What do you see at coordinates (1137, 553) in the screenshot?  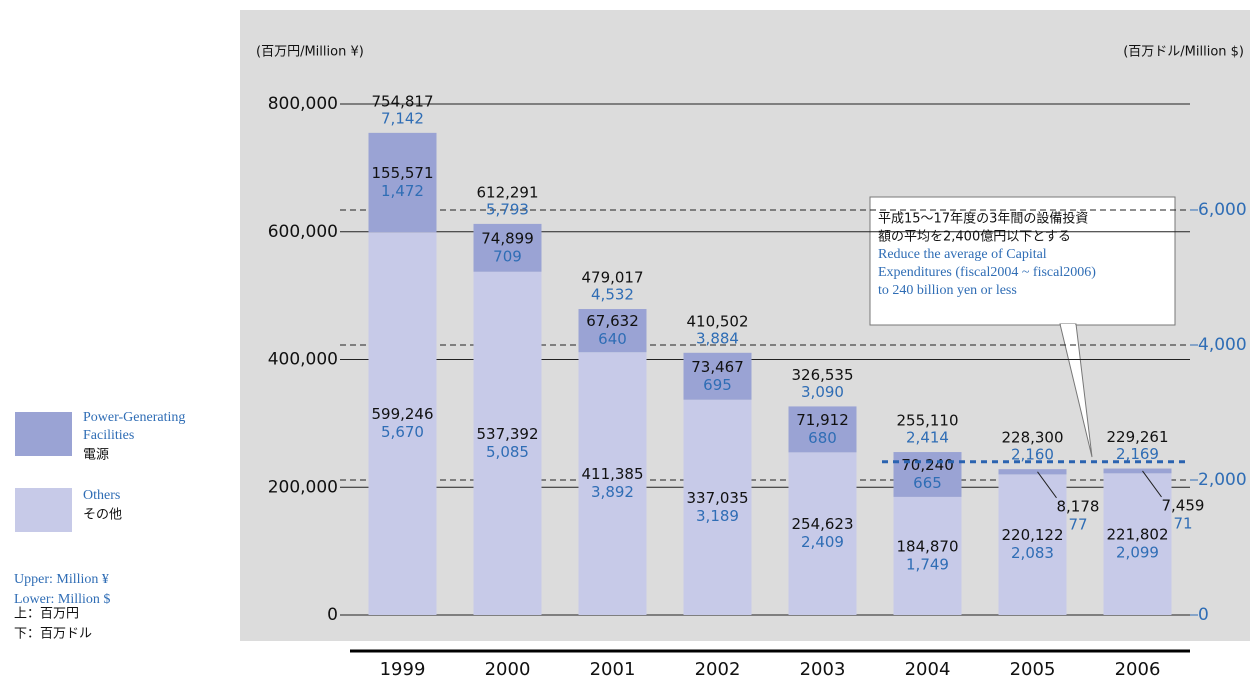 I see `value-label-usd: 2,099` at bounding box center [1137, 553].